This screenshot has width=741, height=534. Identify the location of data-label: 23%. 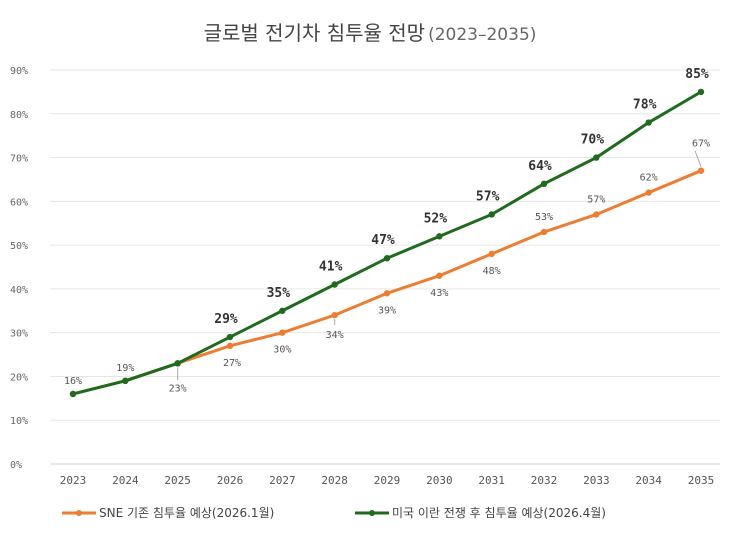
(178, 388).